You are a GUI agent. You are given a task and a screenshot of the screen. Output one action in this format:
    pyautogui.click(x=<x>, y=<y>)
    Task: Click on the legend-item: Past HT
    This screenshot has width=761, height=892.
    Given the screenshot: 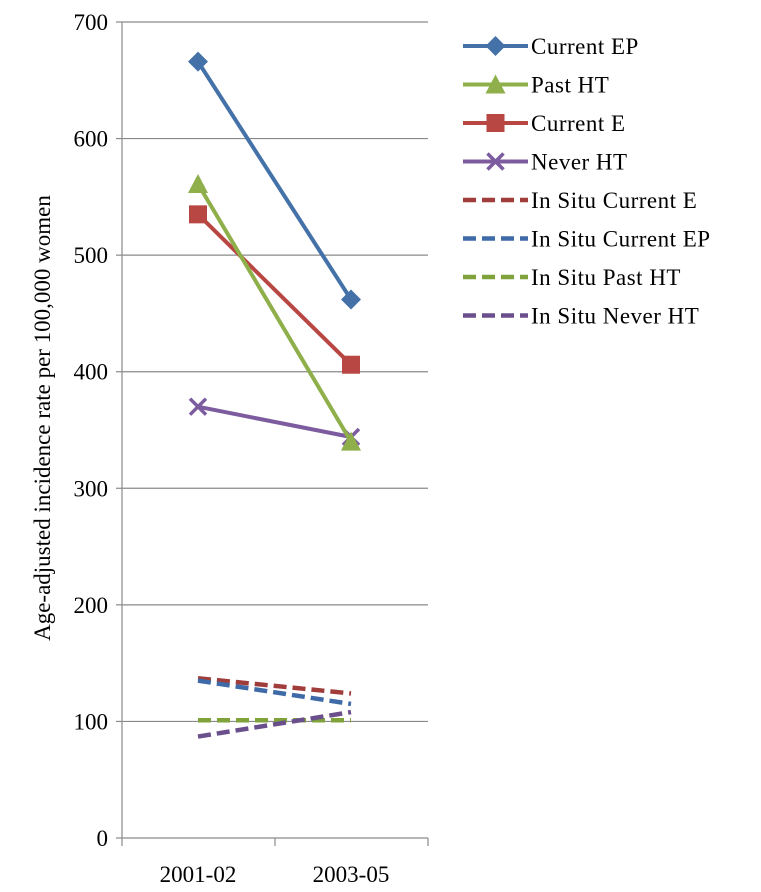 What is the action you would take?
    pyautogui.click(x=536, y=85)
    